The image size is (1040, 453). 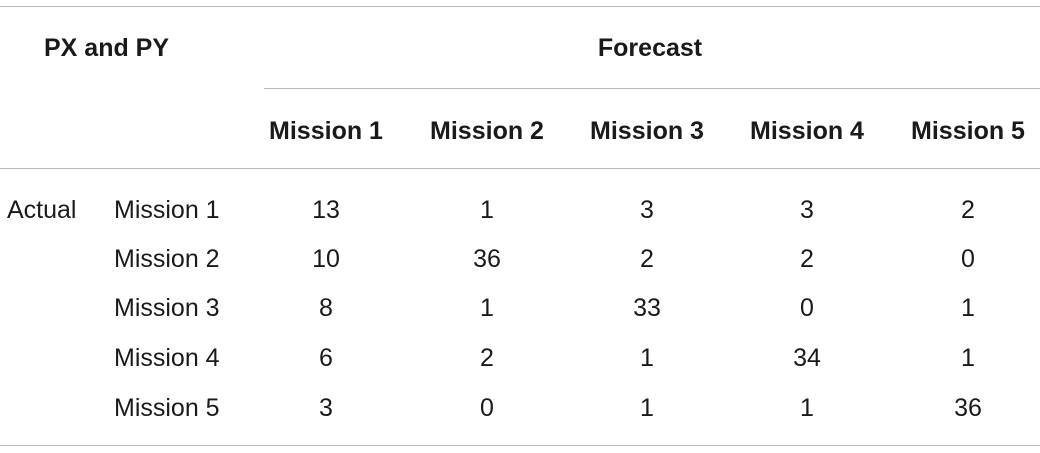 I want to click on column-header: Mission 2, so click(x=487, y=131).